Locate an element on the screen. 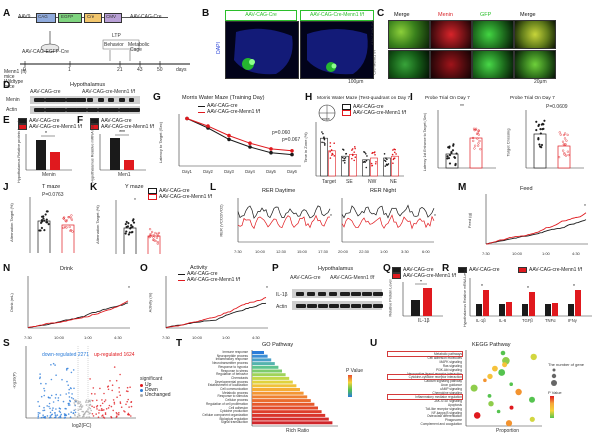 The width and height of the screenshot is (600, 435). bar-r-control is located at coordinates (571, 310).